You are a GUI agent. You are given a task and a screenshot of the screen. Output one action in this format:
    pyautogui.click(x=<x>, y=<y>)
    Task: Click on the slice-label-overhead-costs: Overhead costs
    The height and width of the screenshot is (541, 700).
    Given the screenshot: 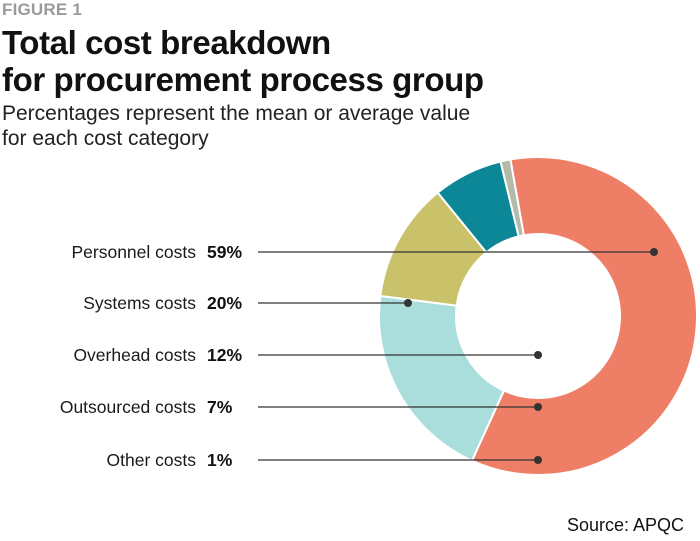 What is the action you would take?
    pyautogui.click(x=134, y=355)
    